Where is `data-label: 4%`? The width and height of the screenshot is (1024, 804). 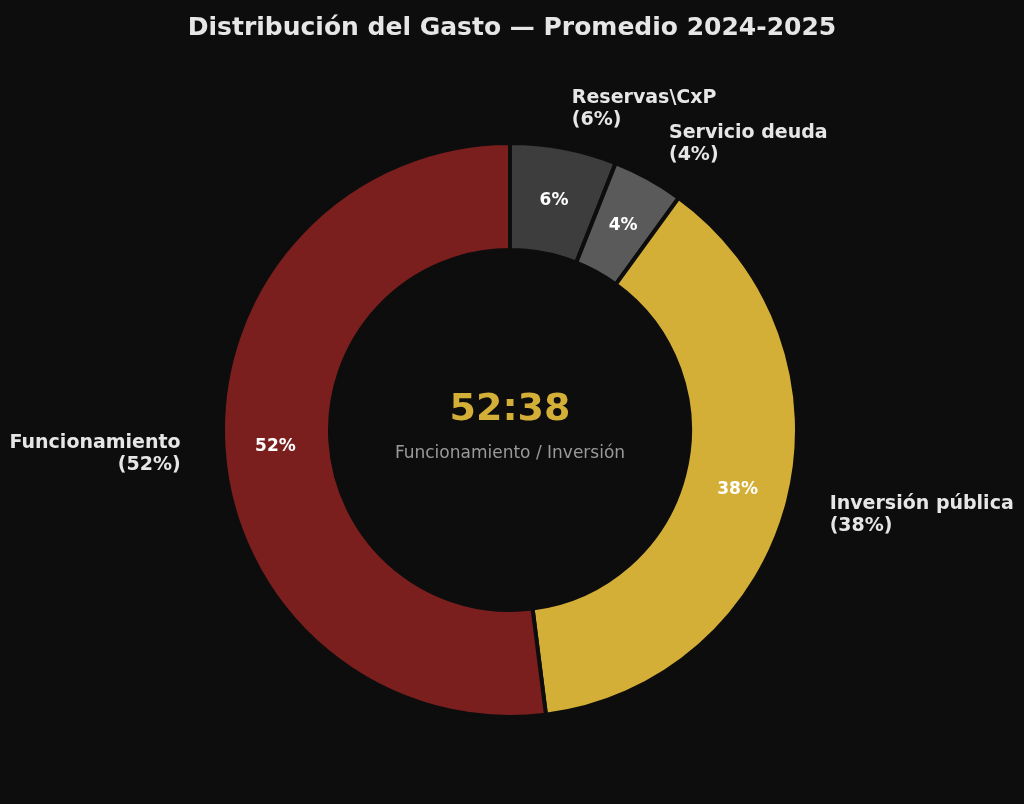
data-label: 4% is located at coordinates (623, 224).